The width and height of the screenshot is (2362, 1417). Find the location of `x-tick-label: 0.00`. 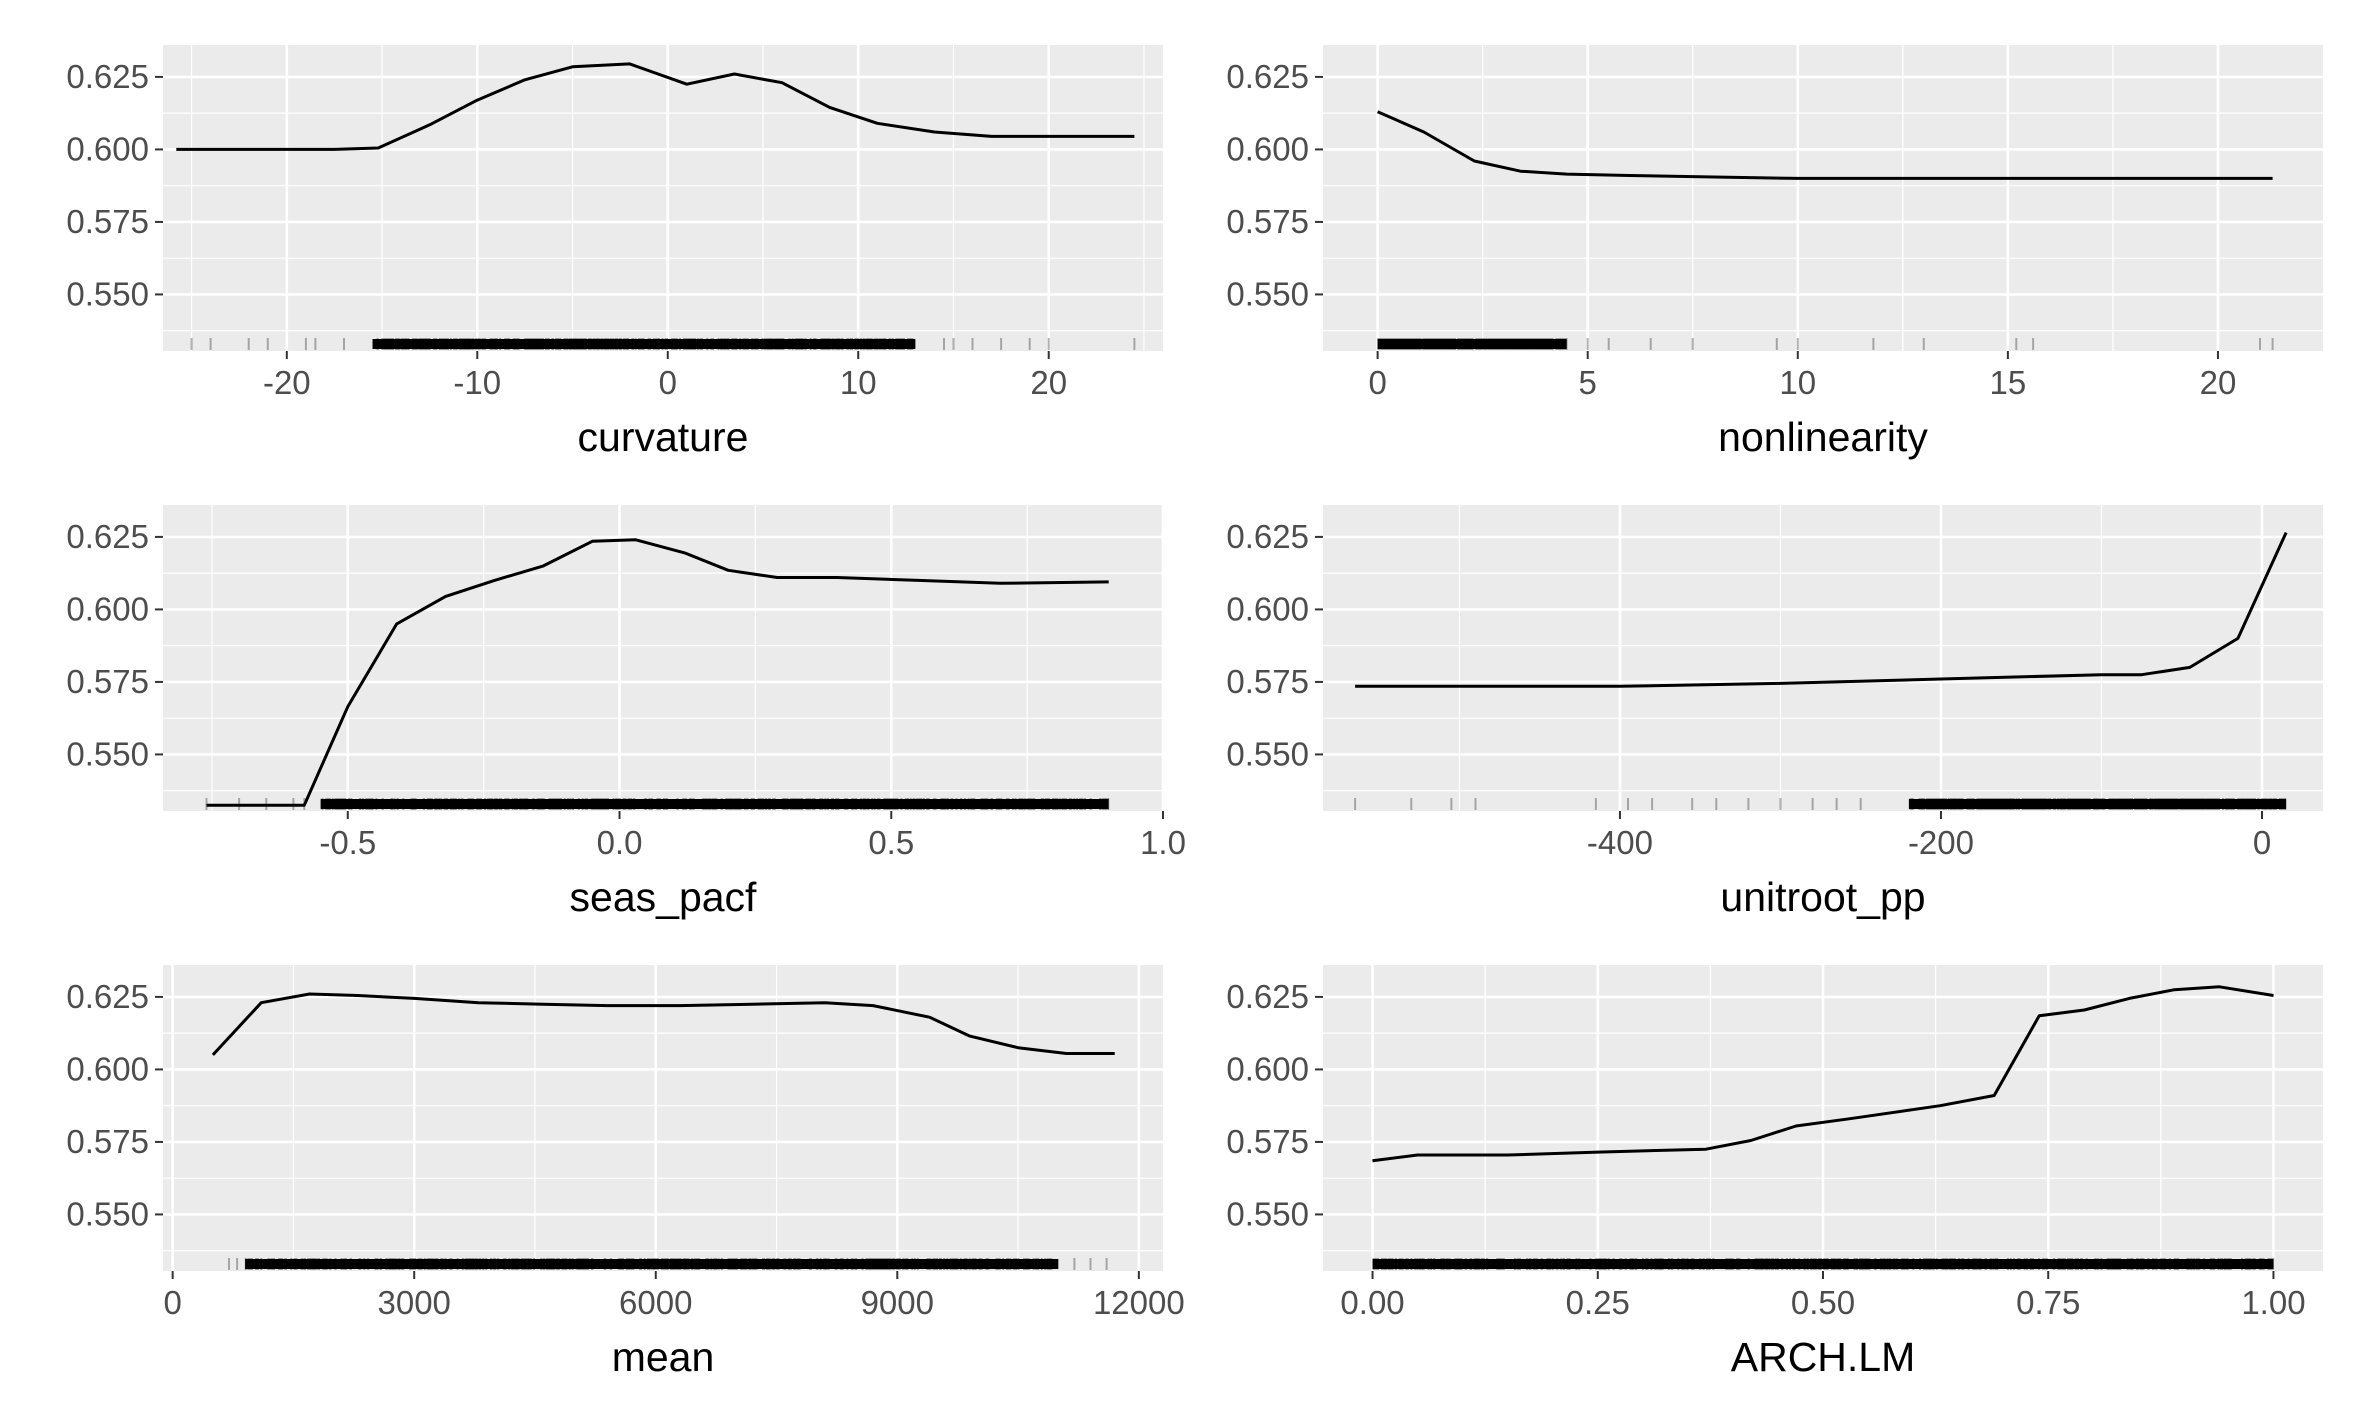

x-tick-label: 0.00 is located at coordinates (1372, 1302).